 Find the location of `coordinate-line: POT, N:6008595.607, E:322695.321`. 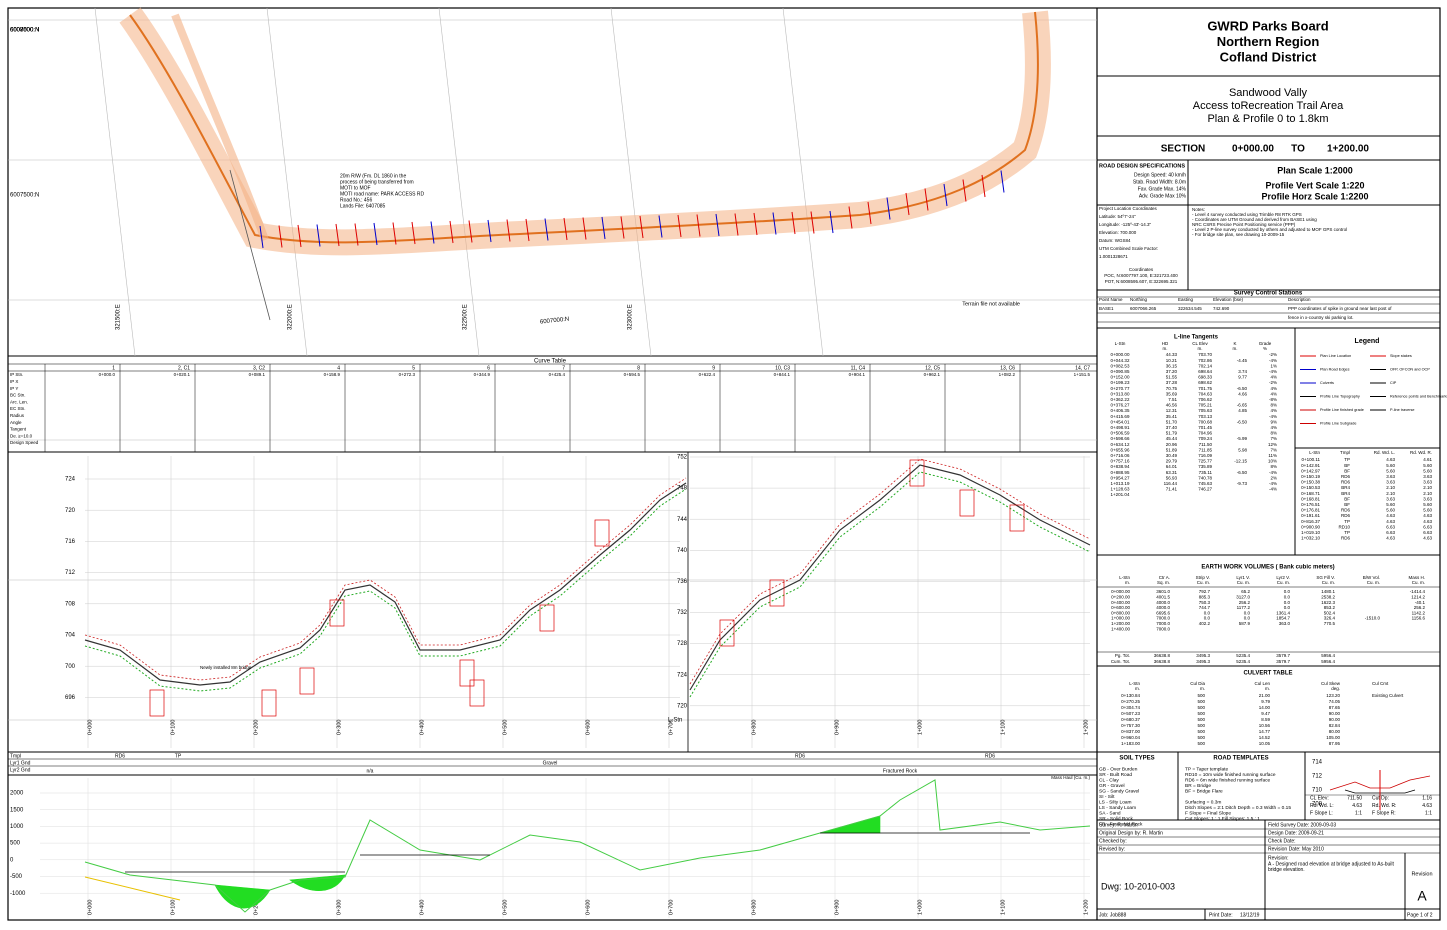

coordinate-line: POT, N:6008595.607, E:322695.321 is located at coordinates (1141, 281).